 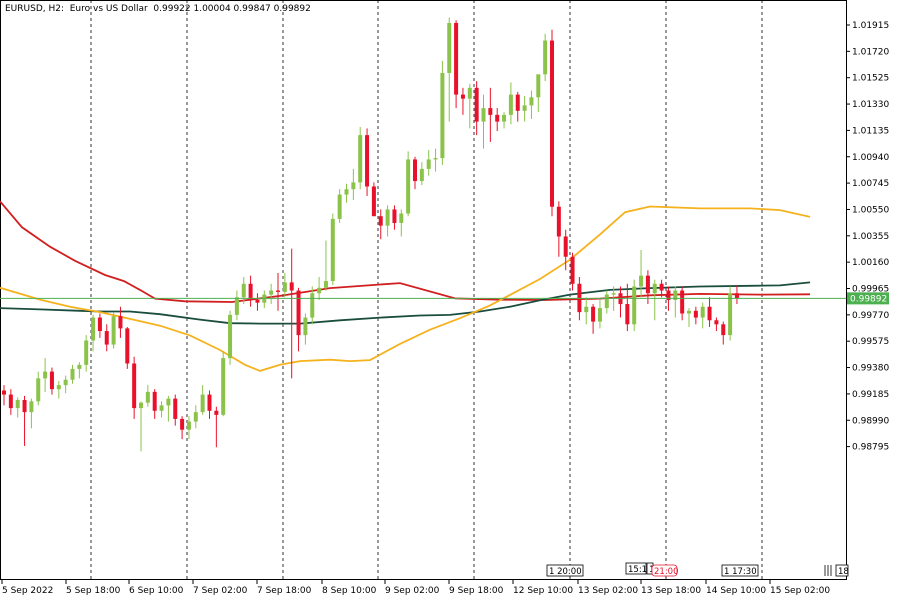 What do you see at coordinates (870, 421) in the screenshot?
I see `price-tick-label: 0.98990` at bounding box center [870, 421].